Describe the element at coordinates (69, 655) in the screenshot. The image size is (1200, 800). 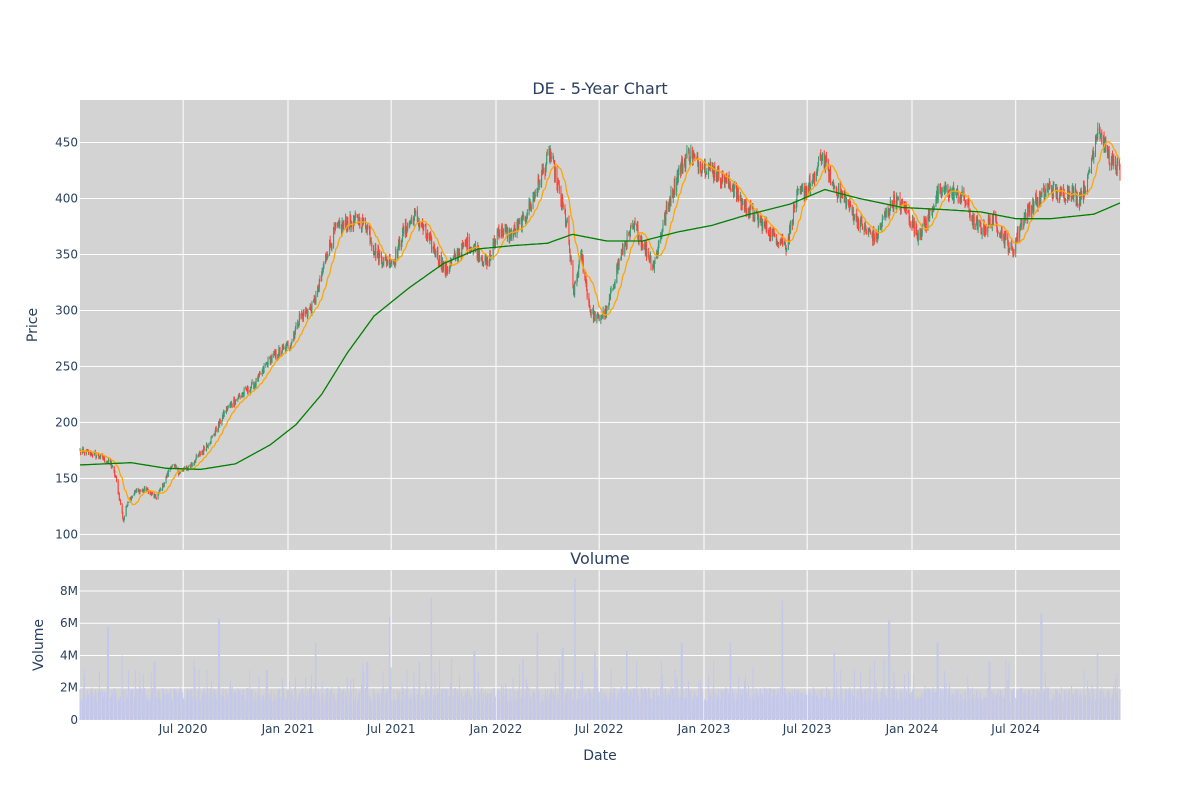
I see `volume-tick-label: 4M` at that location.